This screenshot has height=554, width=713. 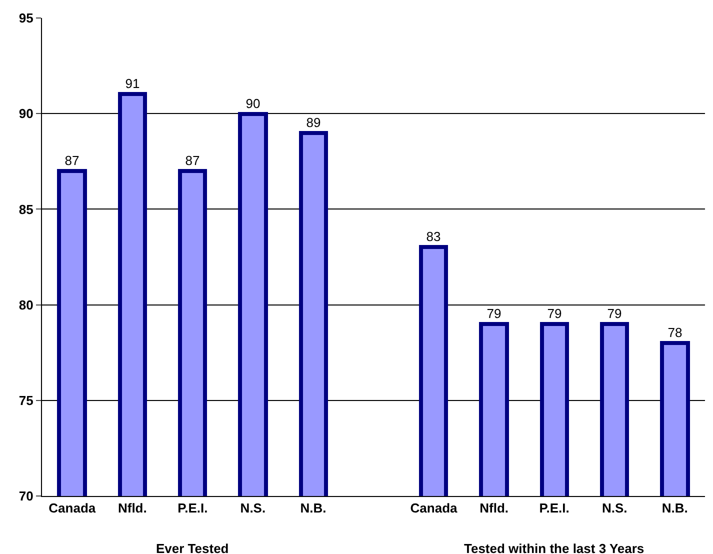 What do you see at coordinates (433, 236) in the screenshot?
I see `data-label: 83` at bounding box center [433, 236].